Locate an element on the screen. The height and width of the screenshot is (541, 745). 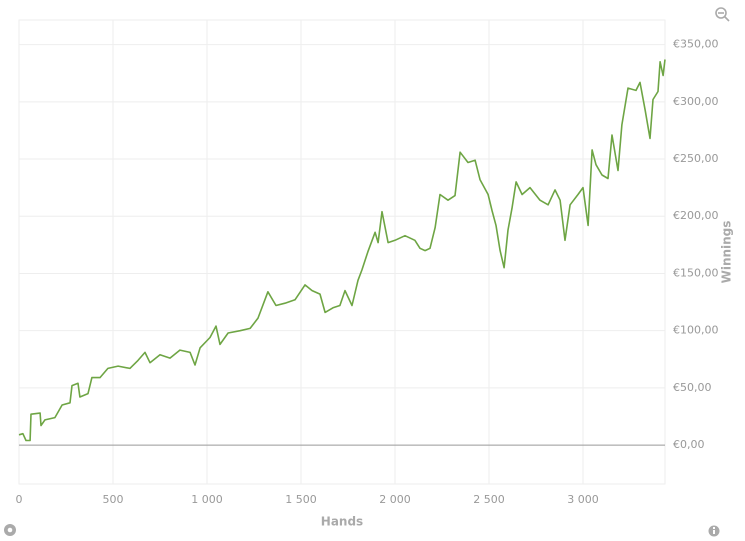
x-tick-label: 2 500 is located at coordinates (489, 499).